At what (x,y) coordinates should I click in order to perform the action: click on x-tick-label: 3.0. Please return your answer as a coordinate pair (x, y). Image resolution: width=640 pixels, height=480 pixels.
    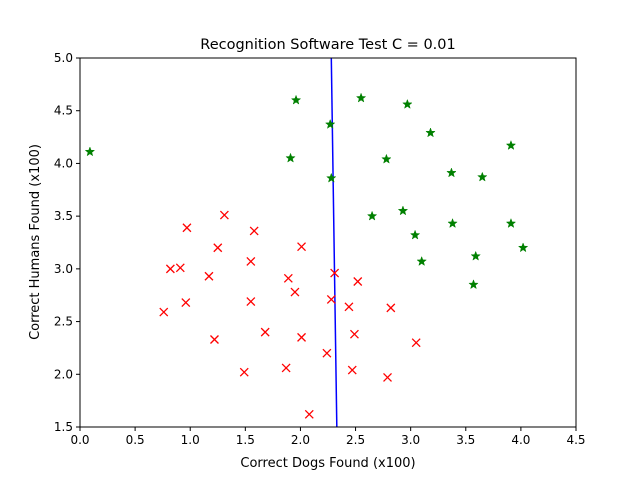
    Looking at the image, I should click on (410, 440).